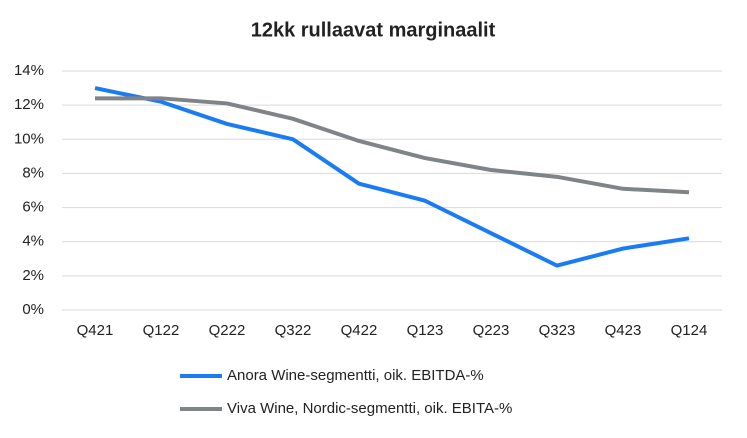 The image size is (747, 438). What do you see at coordinates (557, 330) in the screenshot?
I see `x-tick-label: Q323` at bounding box center [557, 330].